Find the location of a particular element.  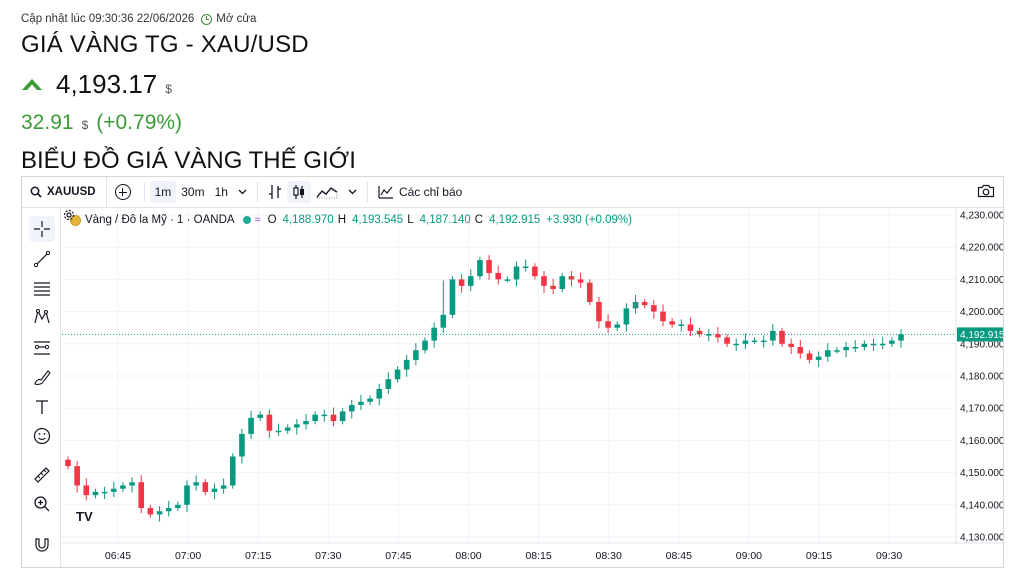

emoji-tool is located at coordinates (42, 436).